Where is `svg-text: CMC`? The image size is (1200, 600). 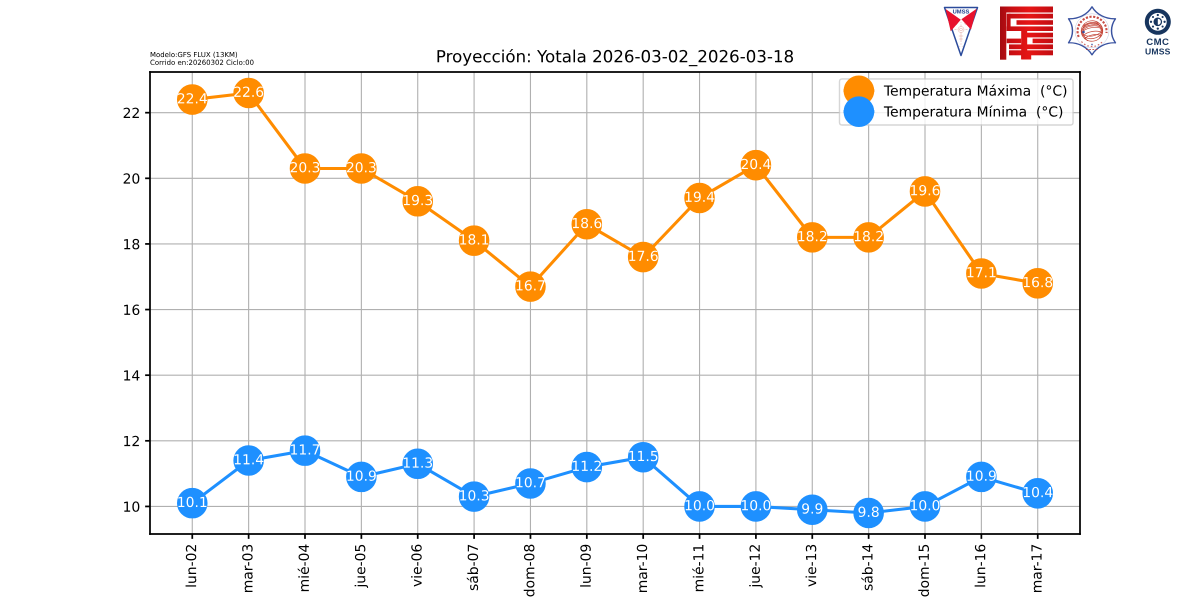 svg-text: CMC is located at coordinates (1157, 42).